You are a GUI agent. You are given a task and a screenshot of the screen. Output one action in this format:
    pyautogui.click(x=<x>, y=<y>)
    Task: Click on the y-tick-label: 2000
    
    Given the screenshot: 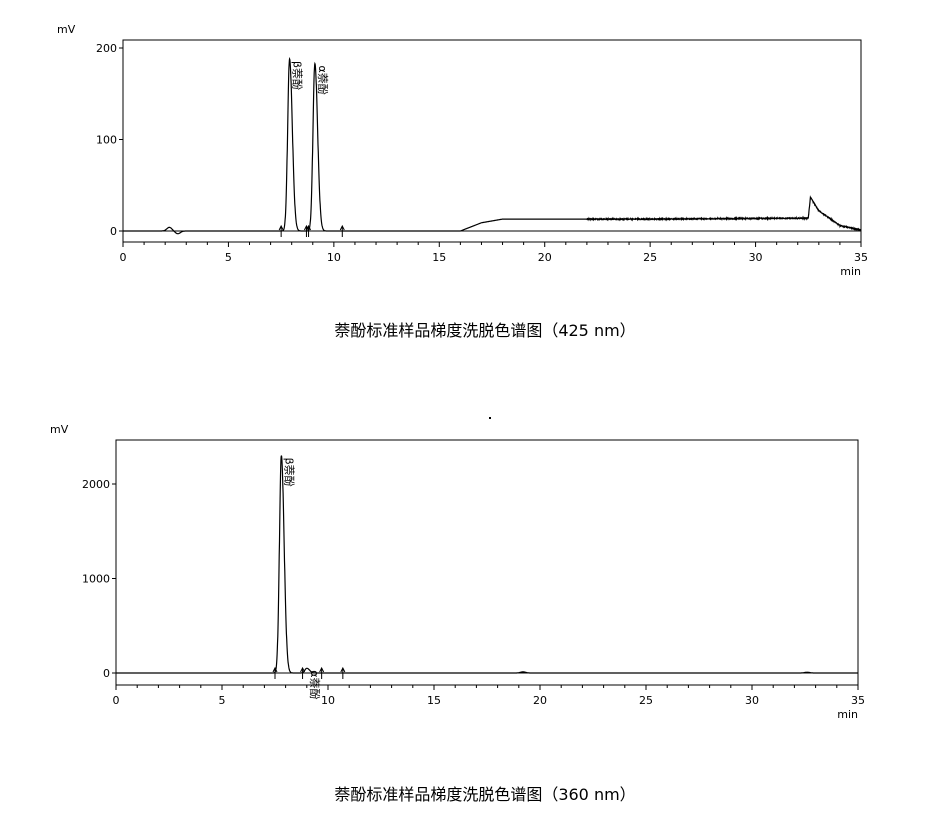 What is the action you would take?
    pyautogui.click(x=96, y=484)
    